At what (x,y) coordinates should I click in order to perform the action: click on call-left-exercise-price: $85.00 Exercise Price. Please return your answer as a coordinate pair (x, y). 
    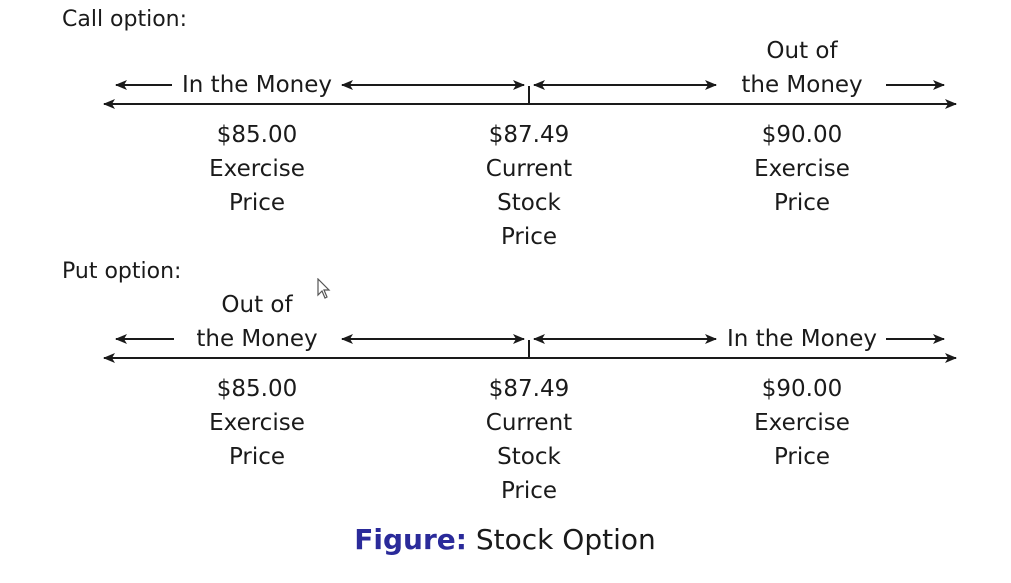
    Looking at the image, I should click on (257, 169).